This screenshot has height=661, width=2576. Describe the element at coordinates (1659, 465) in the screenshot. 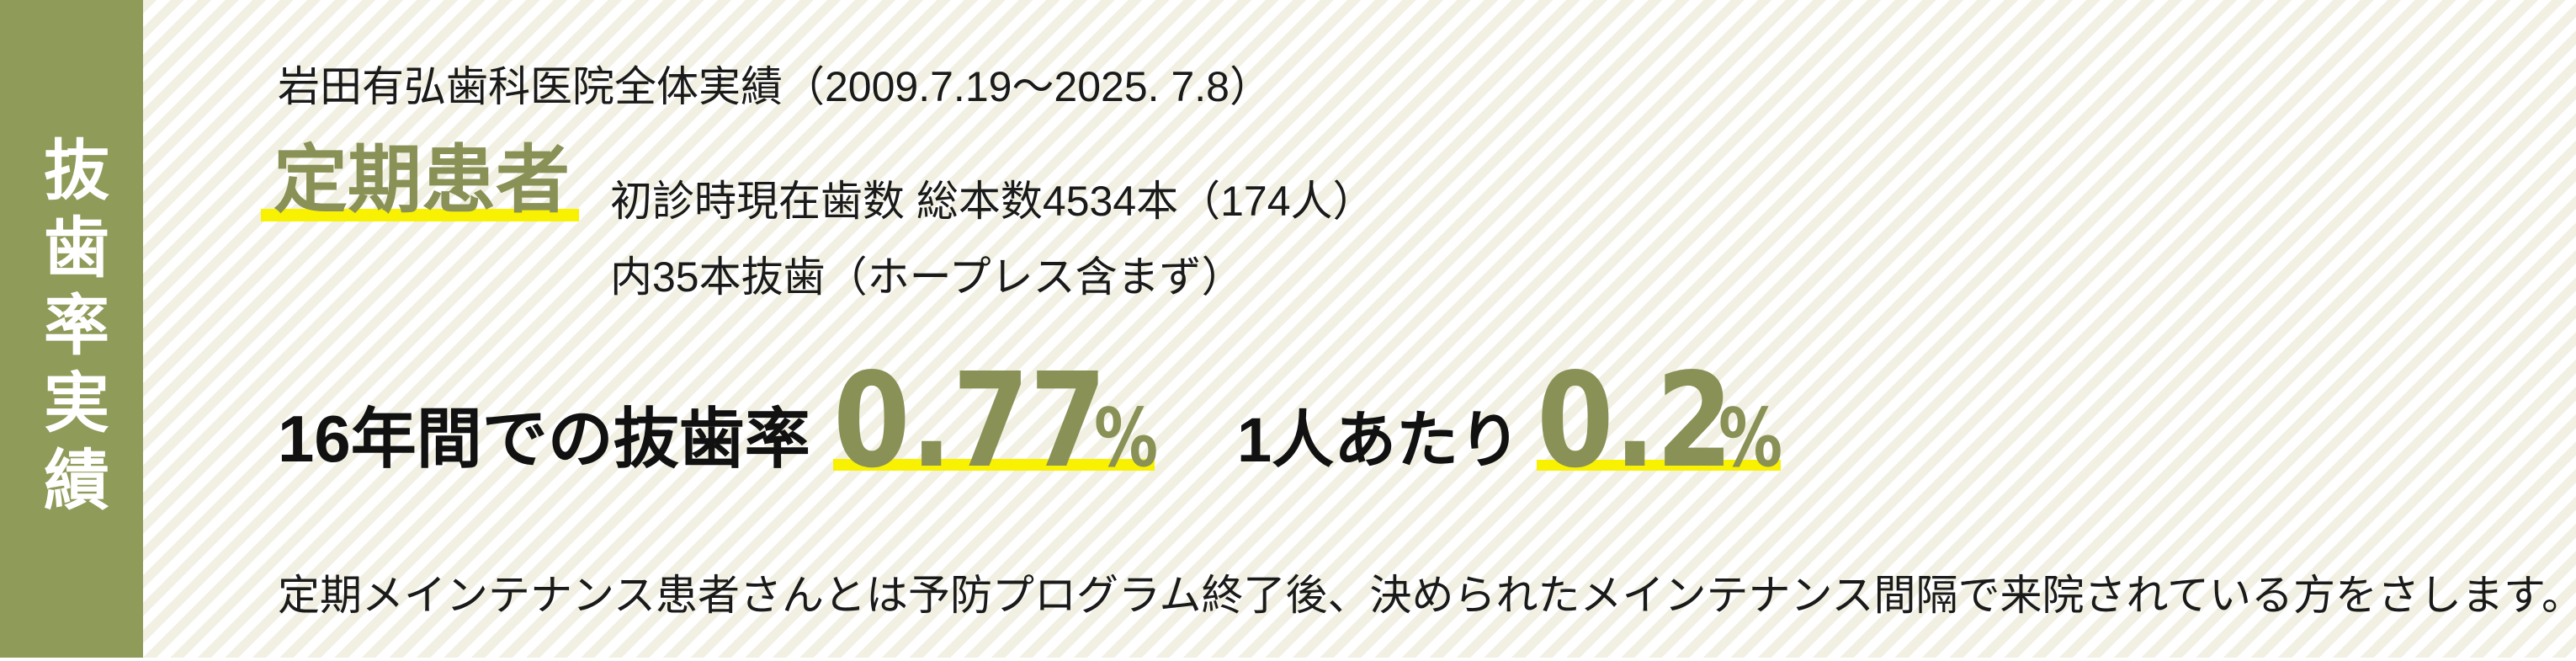

I see `per-person-highlight-bar` at that location.